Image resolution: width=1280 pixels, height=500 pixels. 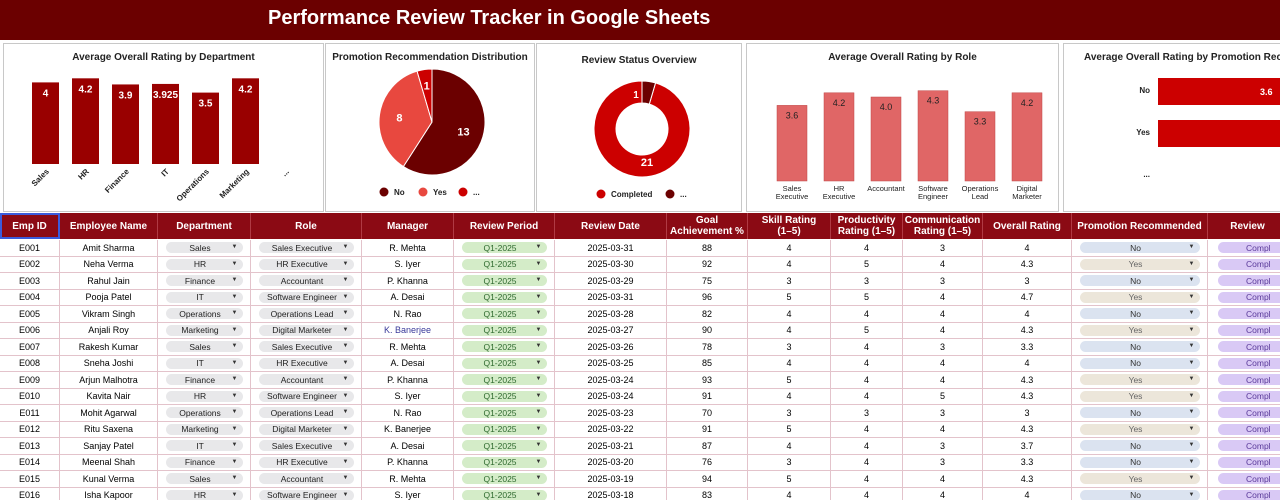 I want to click on dropdown-chip: IT ▼, so click(x=204, y=363).